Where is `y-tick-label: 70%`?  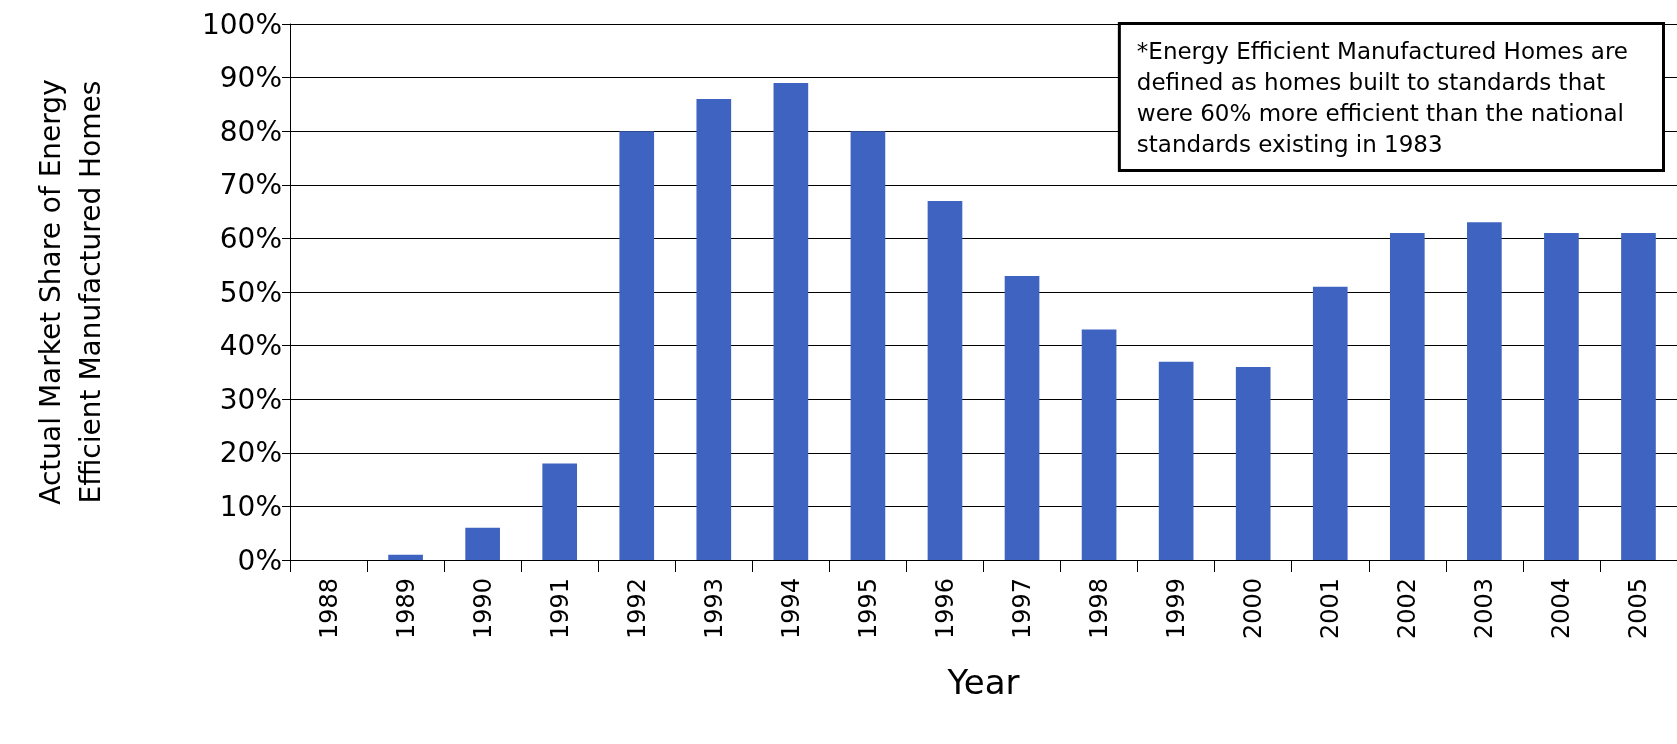
y-tick-label: 70% is located at coordinates (250, 185).